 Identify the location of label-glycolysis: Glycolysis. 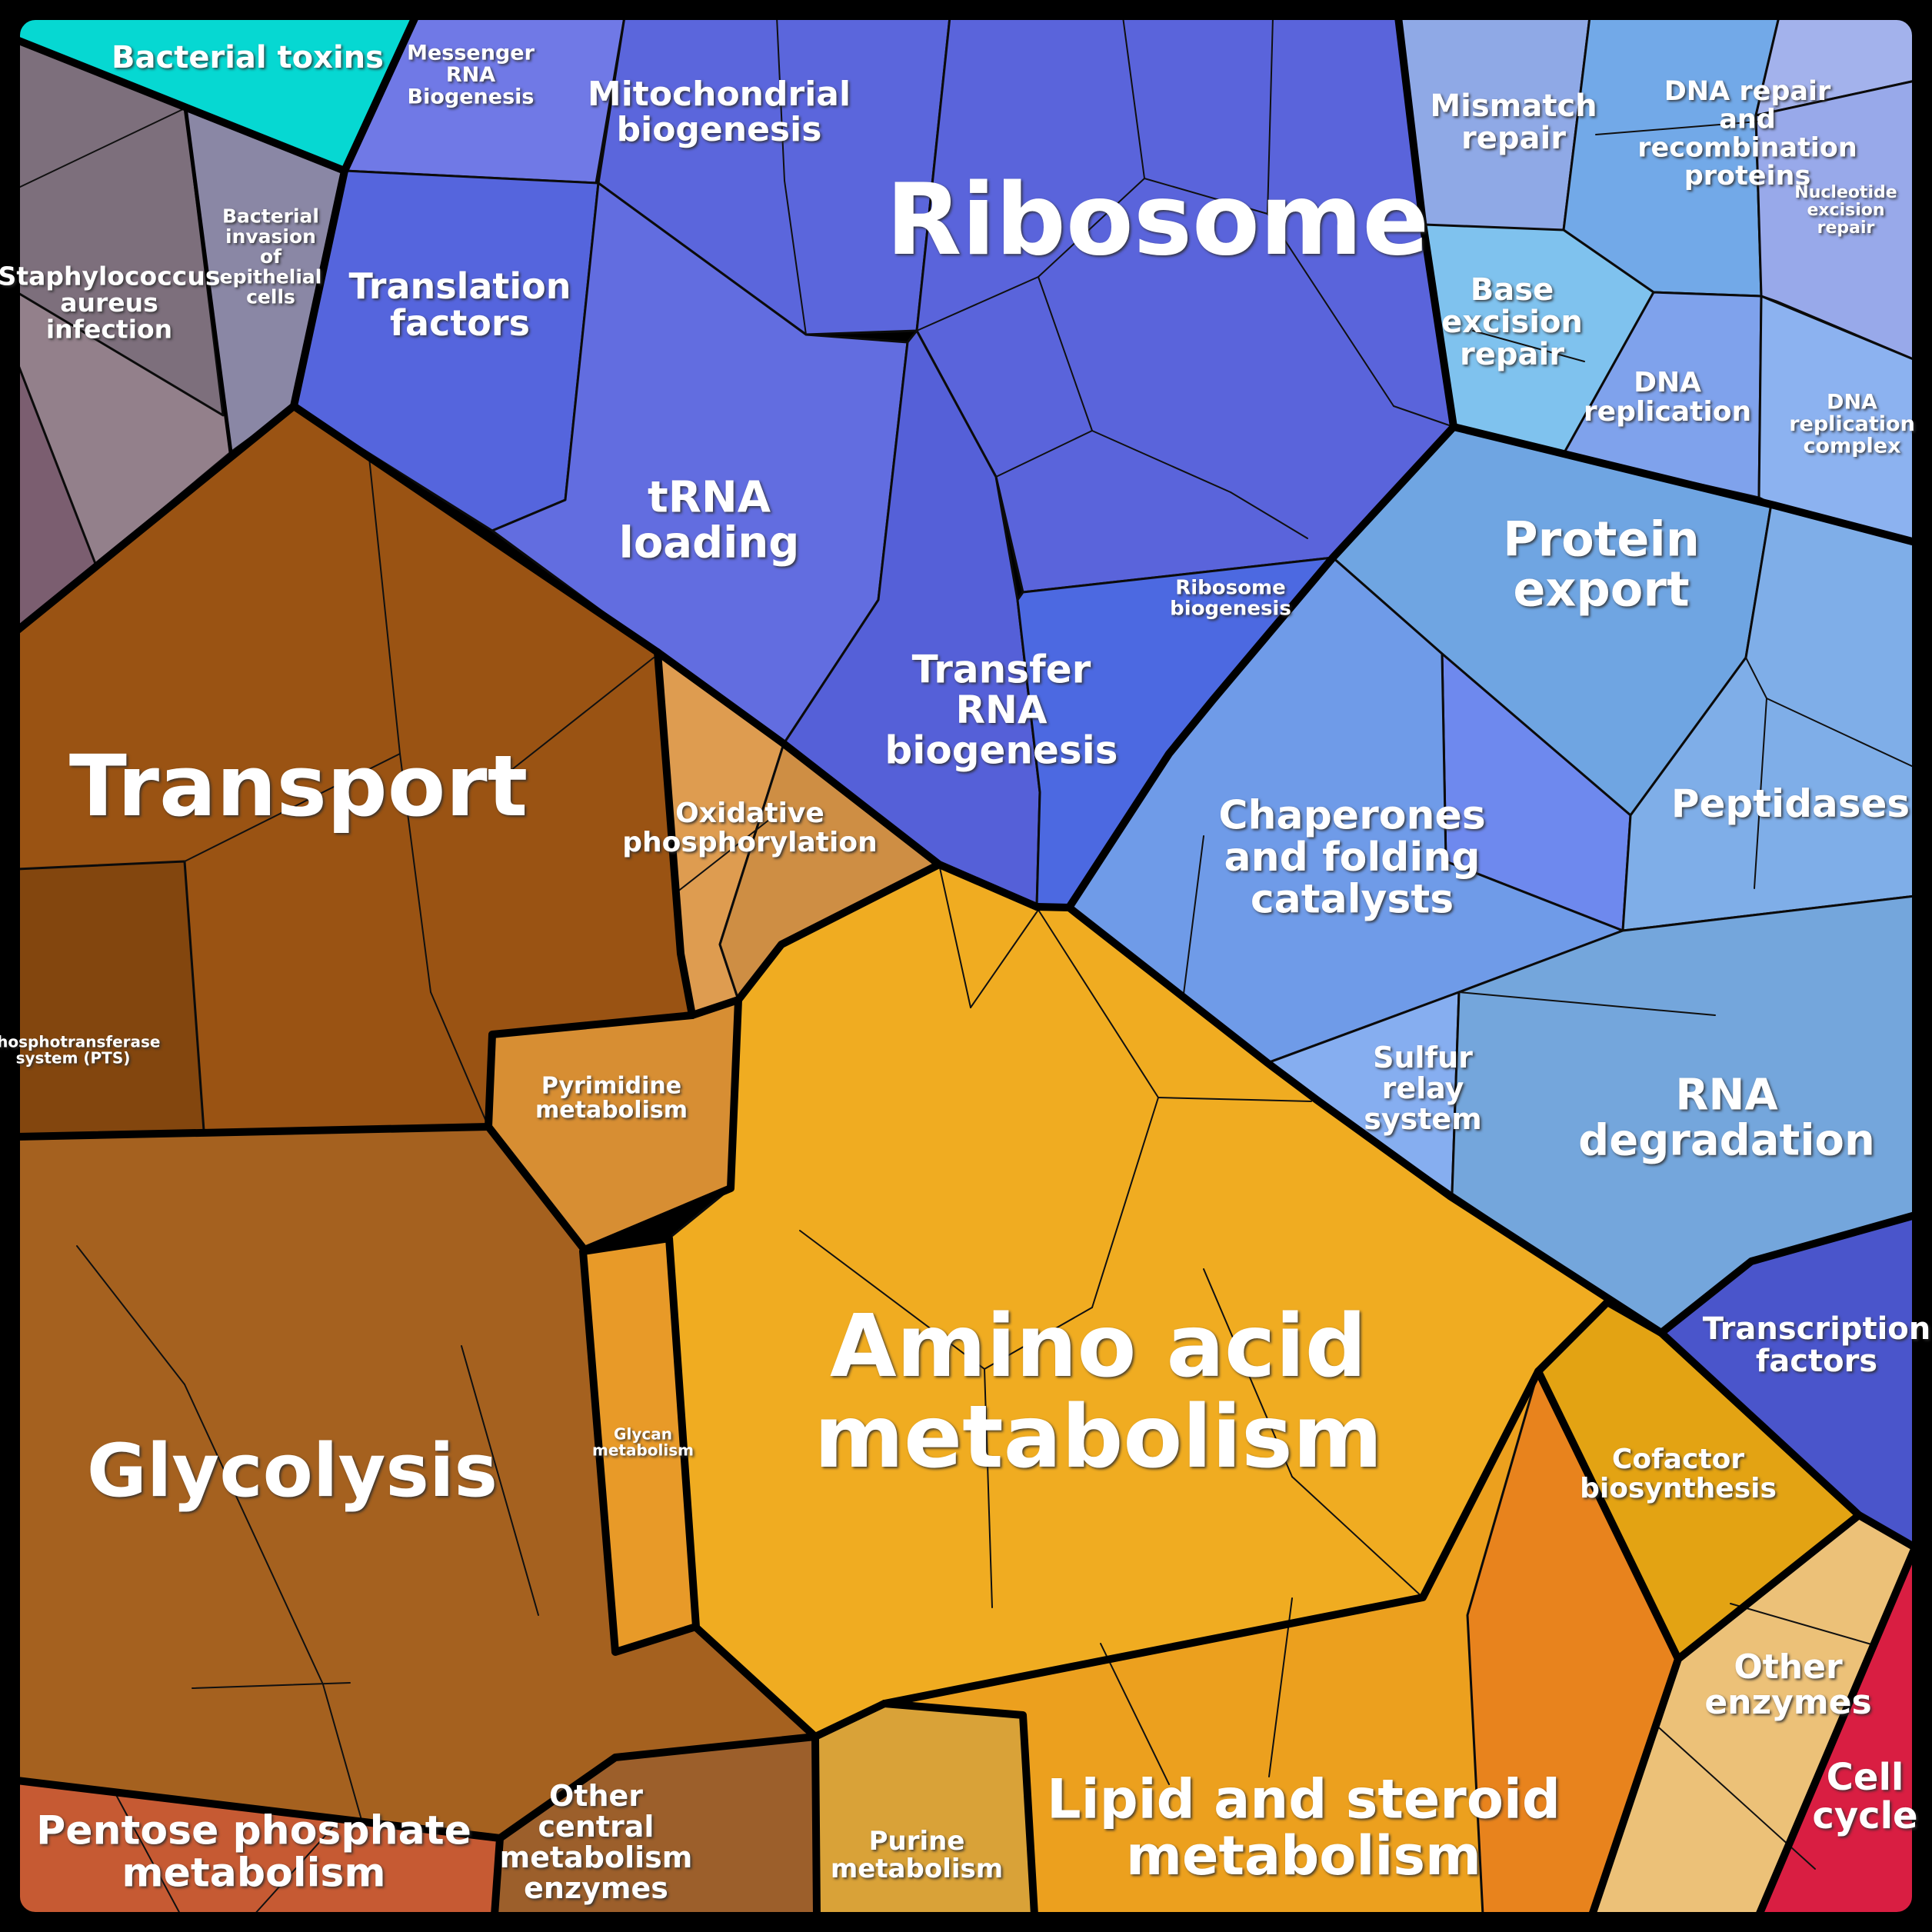
(292, 1471).